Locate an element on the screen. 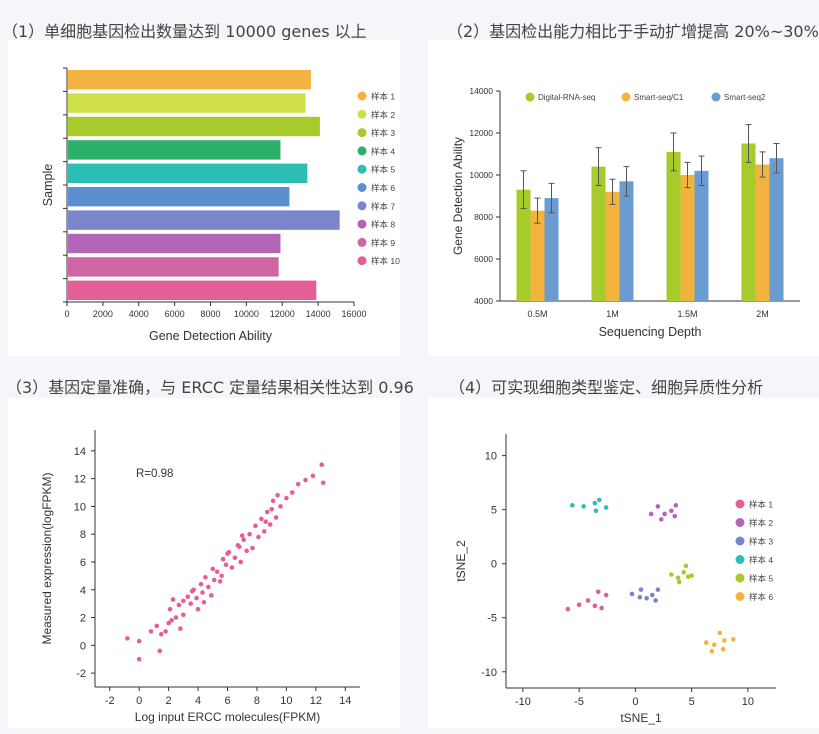  x-tick-label: 2 is located at coordinates (169, 701).